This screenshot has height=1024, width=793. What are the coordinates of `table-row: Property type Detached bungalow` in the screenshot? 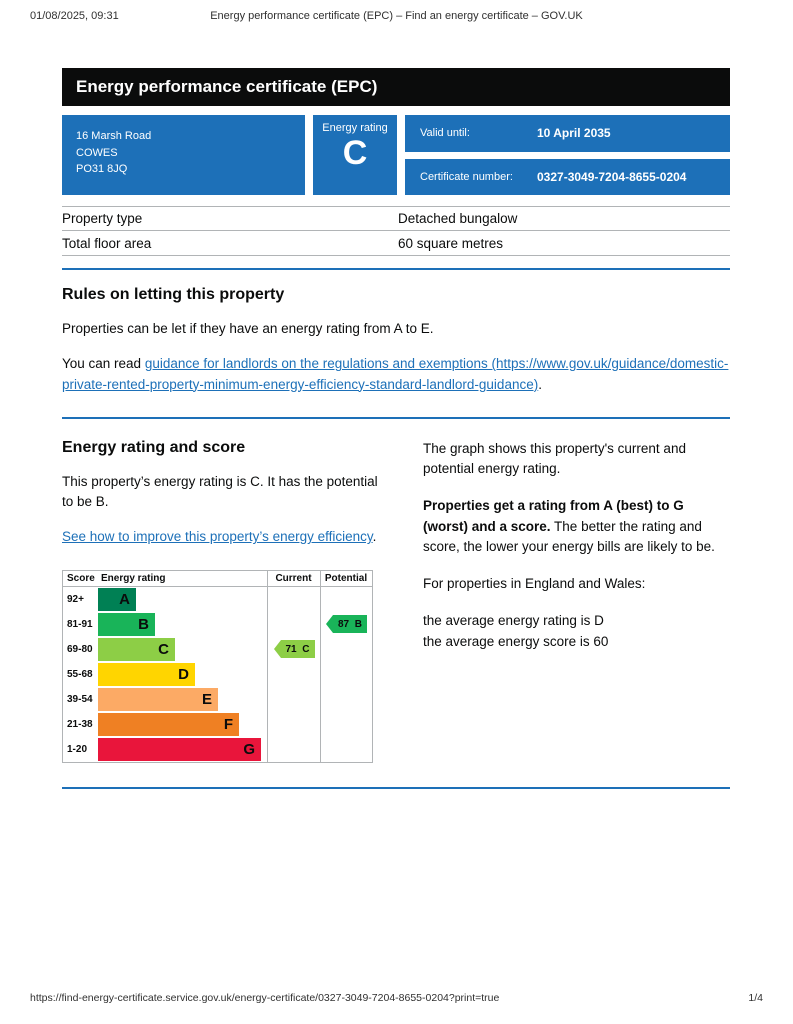 It's located at (396, 218).